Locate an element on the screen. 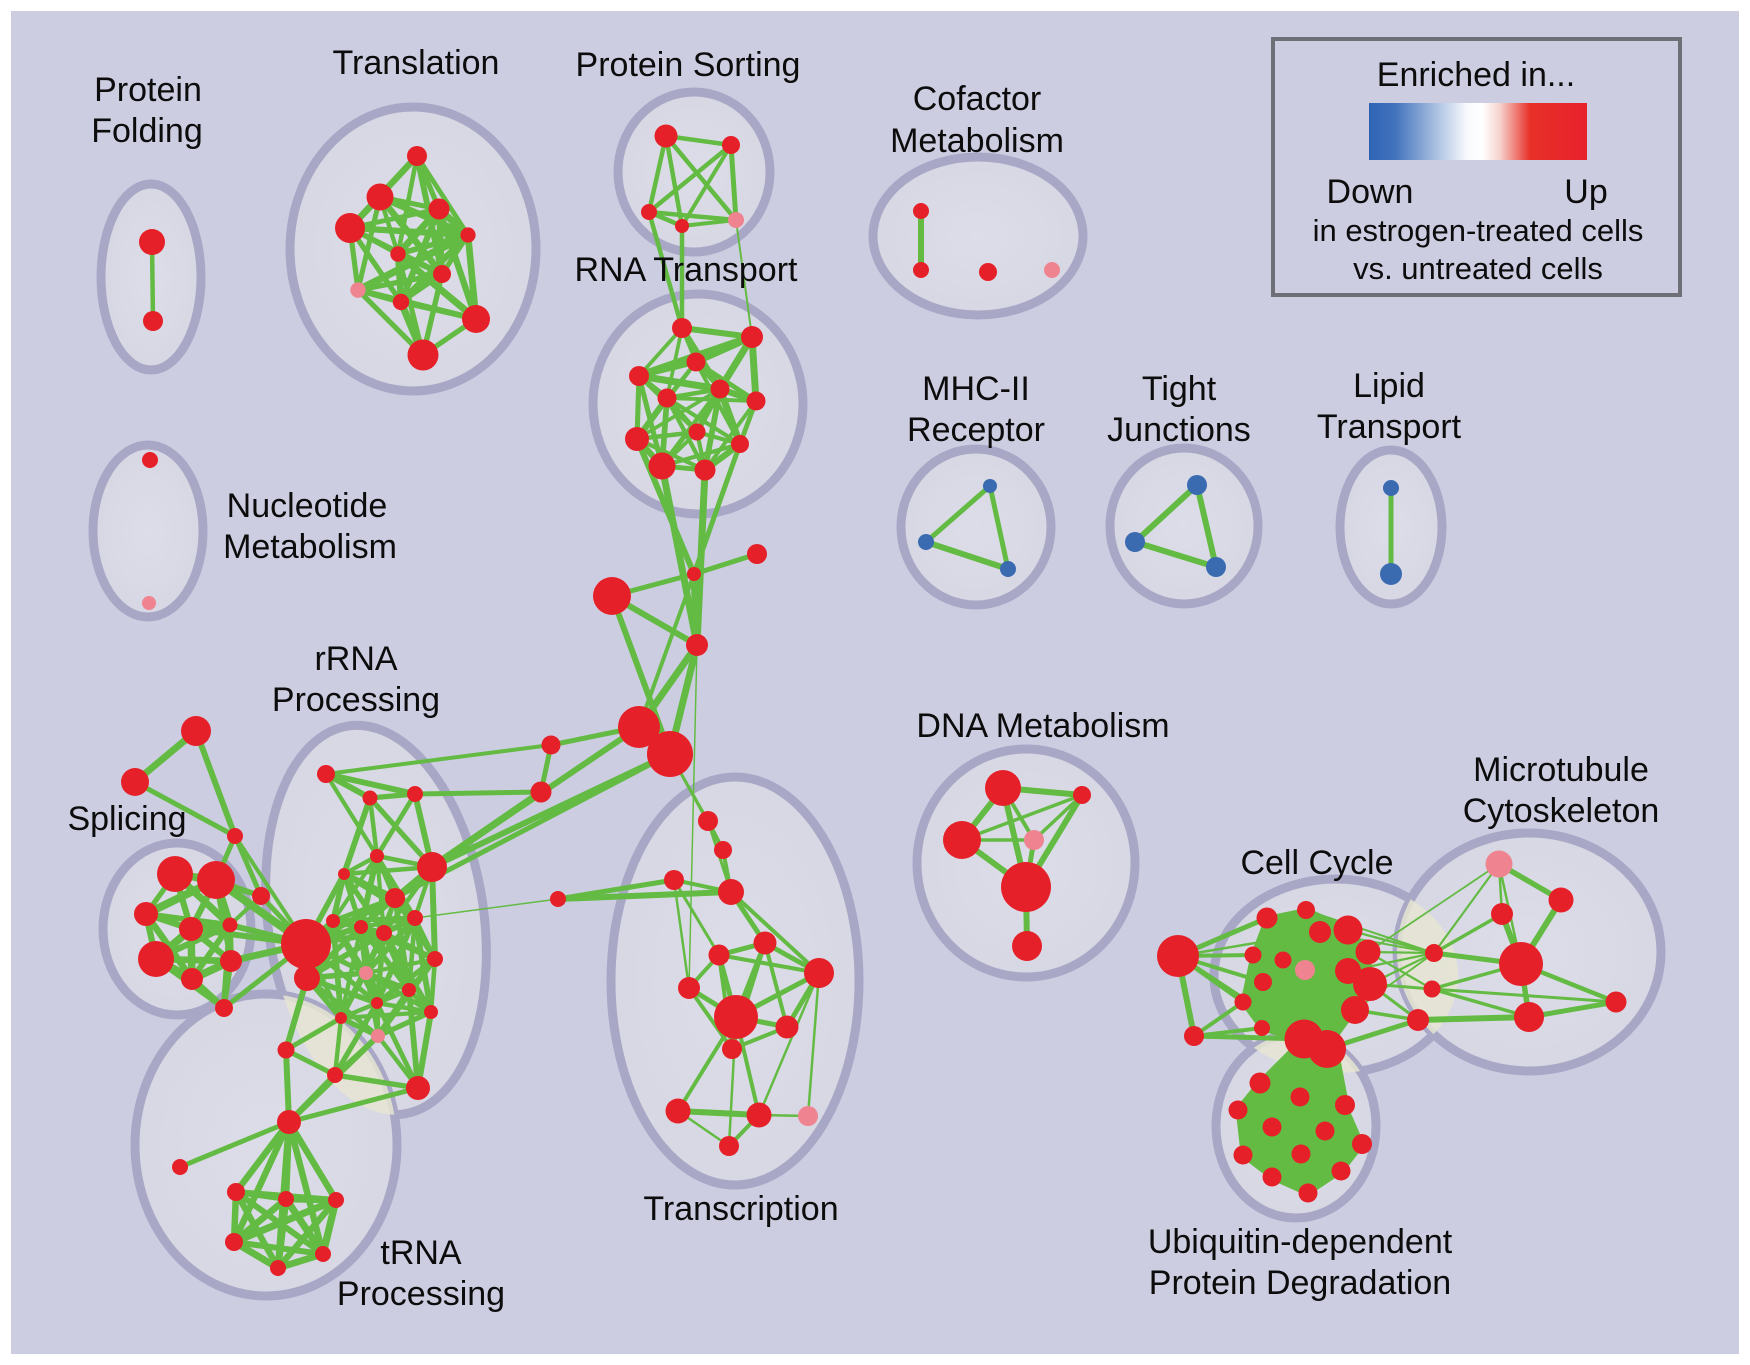 The height and width of the screenshot is (1365, 1750). svg-text: DNA Metabolism is located at coordinates (1042, 726).